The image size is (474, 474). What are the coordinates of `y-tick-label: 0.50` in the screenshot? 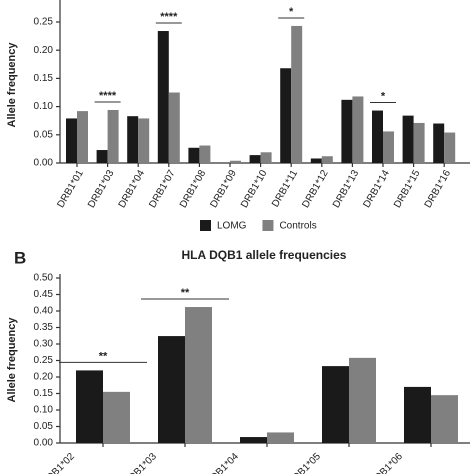 It's located at (44, 278).